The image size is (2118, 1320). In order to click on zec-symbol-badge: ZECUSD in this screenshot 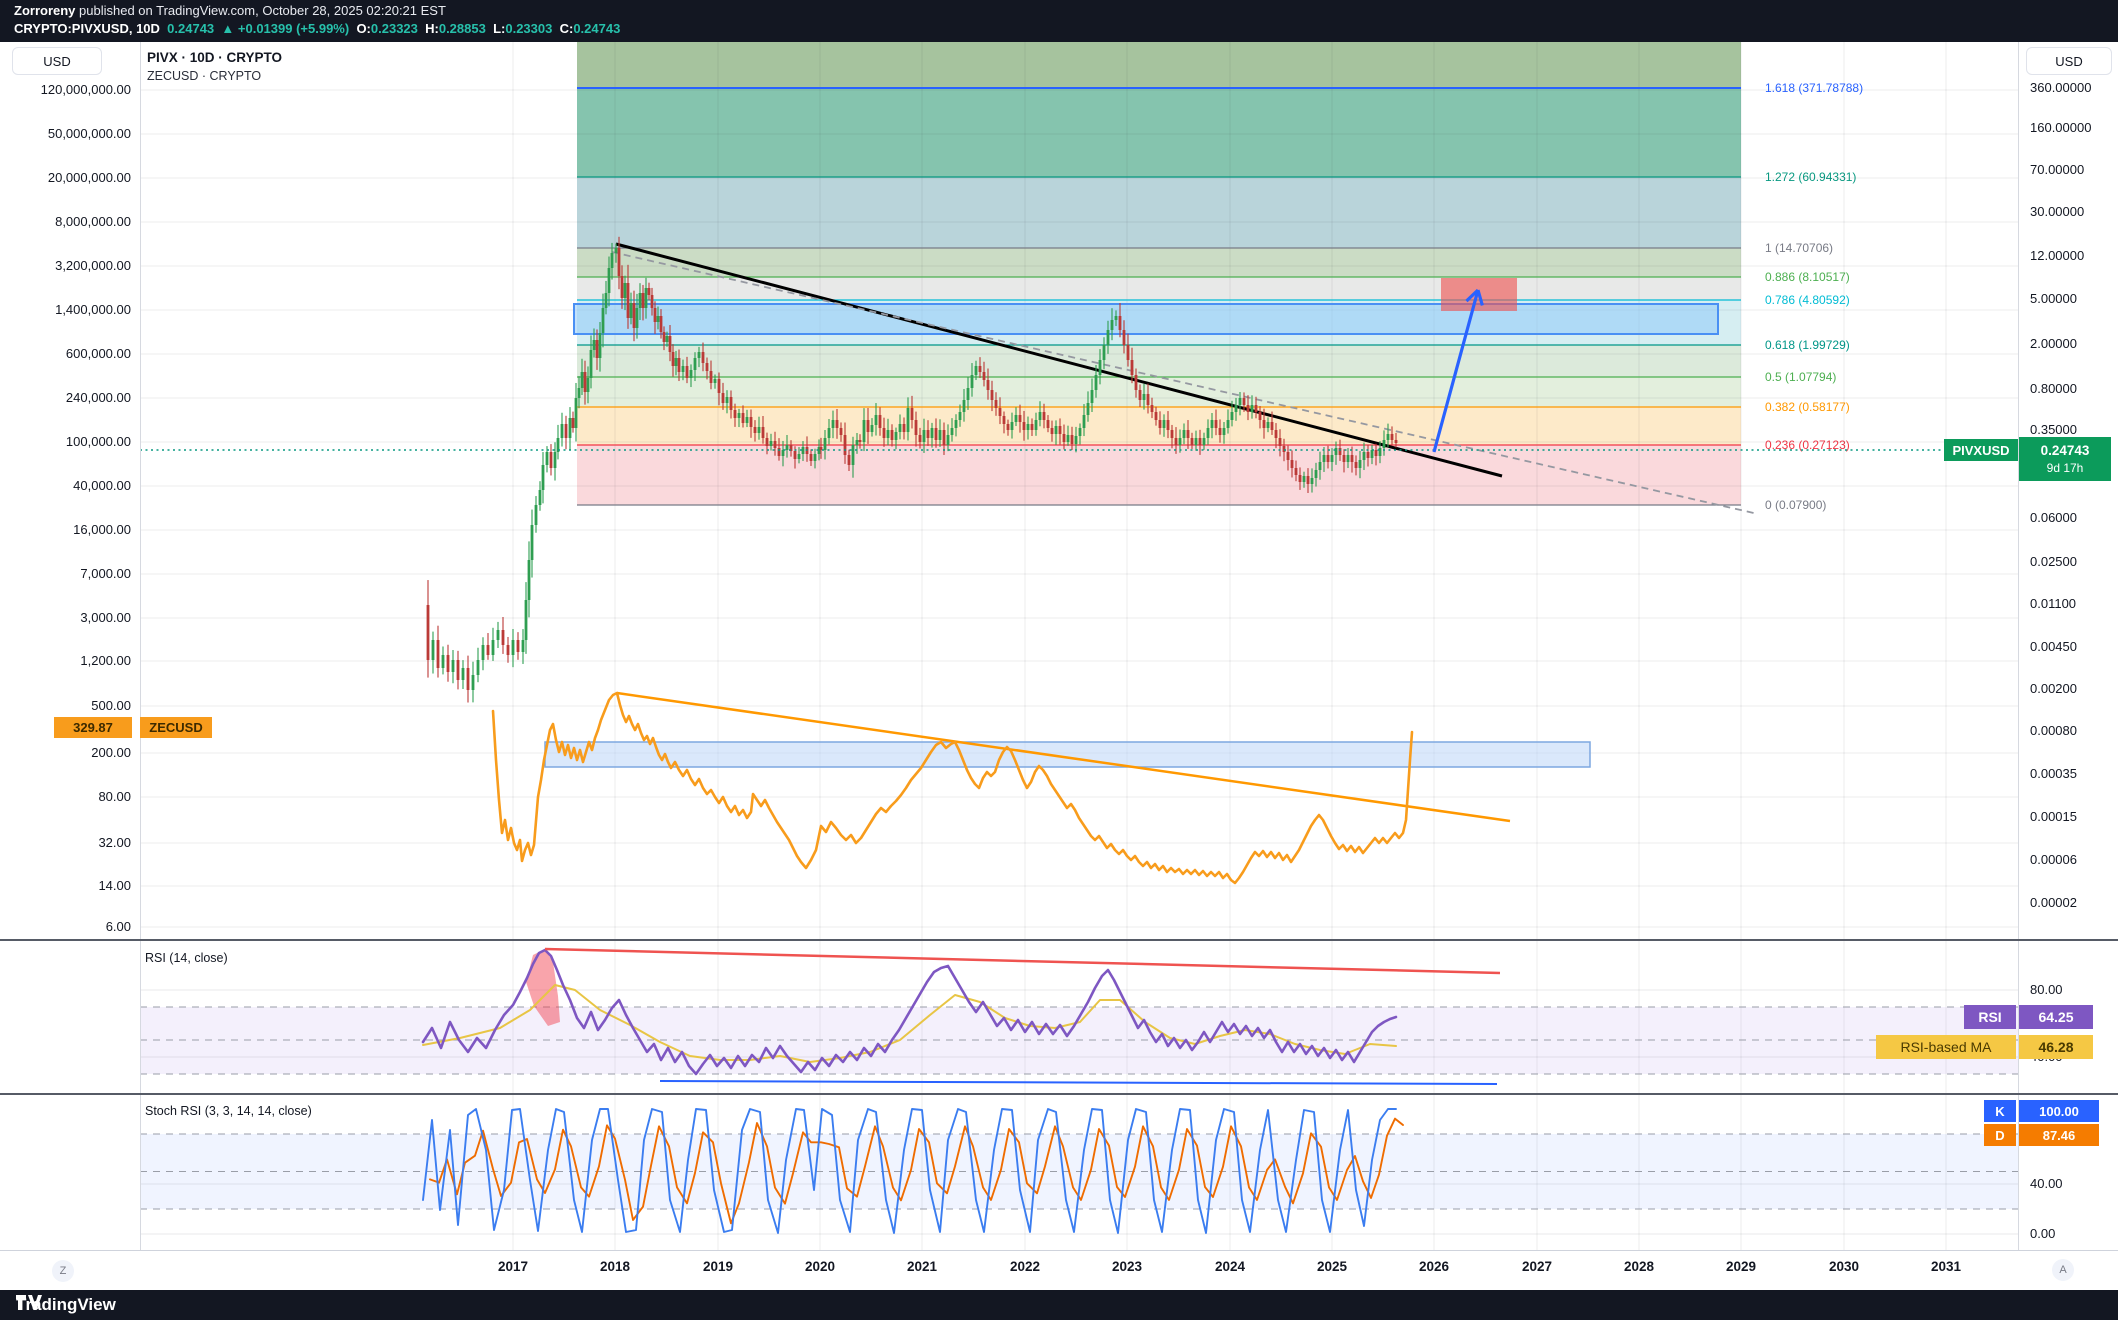, I will do `click(176, 727)`.